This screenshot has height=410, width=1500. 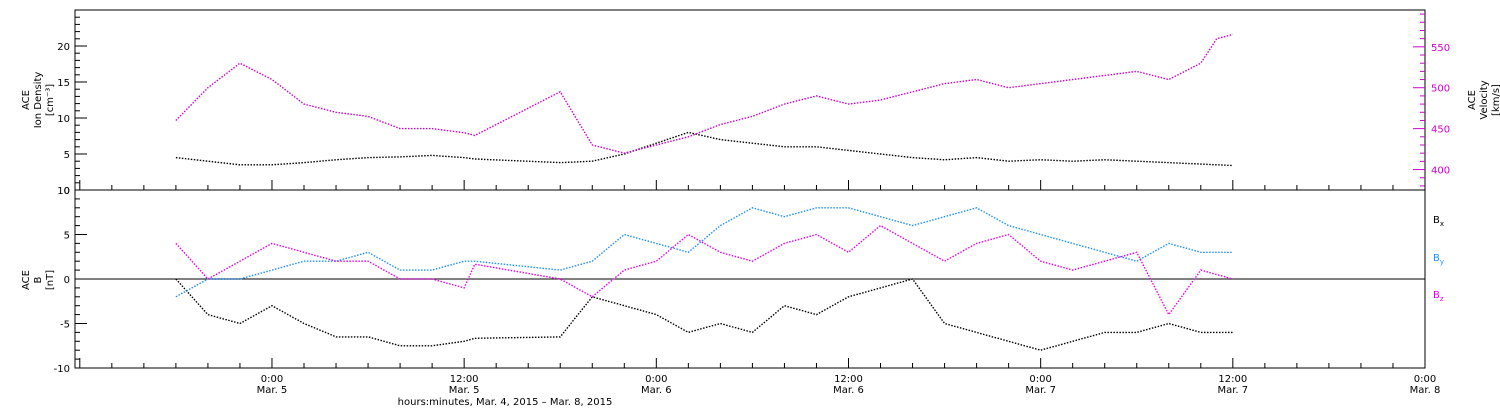 What do you see at coordinates (65, 325) in the screenshot?
I see `field-ytick-label: -5` at bounding box center [65, 325].